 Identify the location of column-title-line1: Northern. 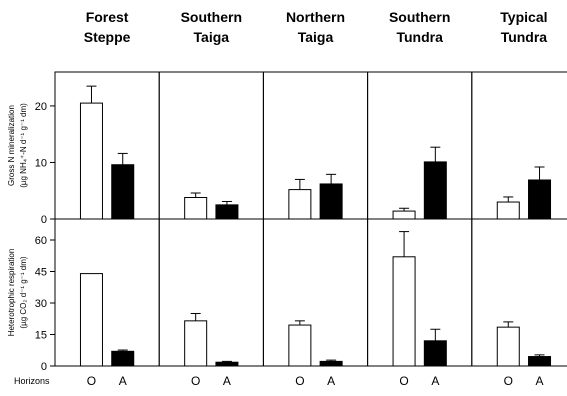
(315, 17).